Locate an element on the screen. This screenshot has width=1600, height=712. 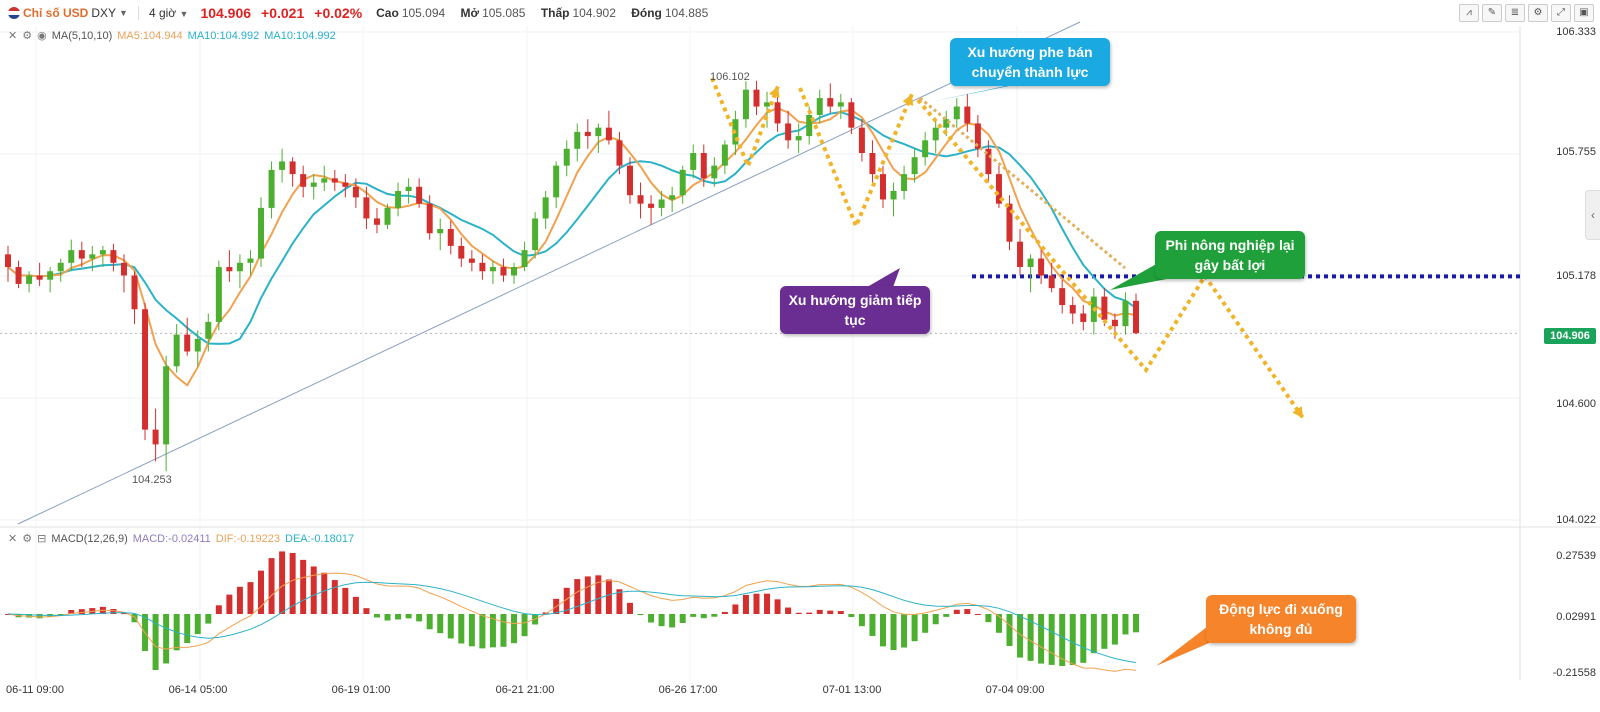
forecast-arrow is located at coordinates (1110, 259).